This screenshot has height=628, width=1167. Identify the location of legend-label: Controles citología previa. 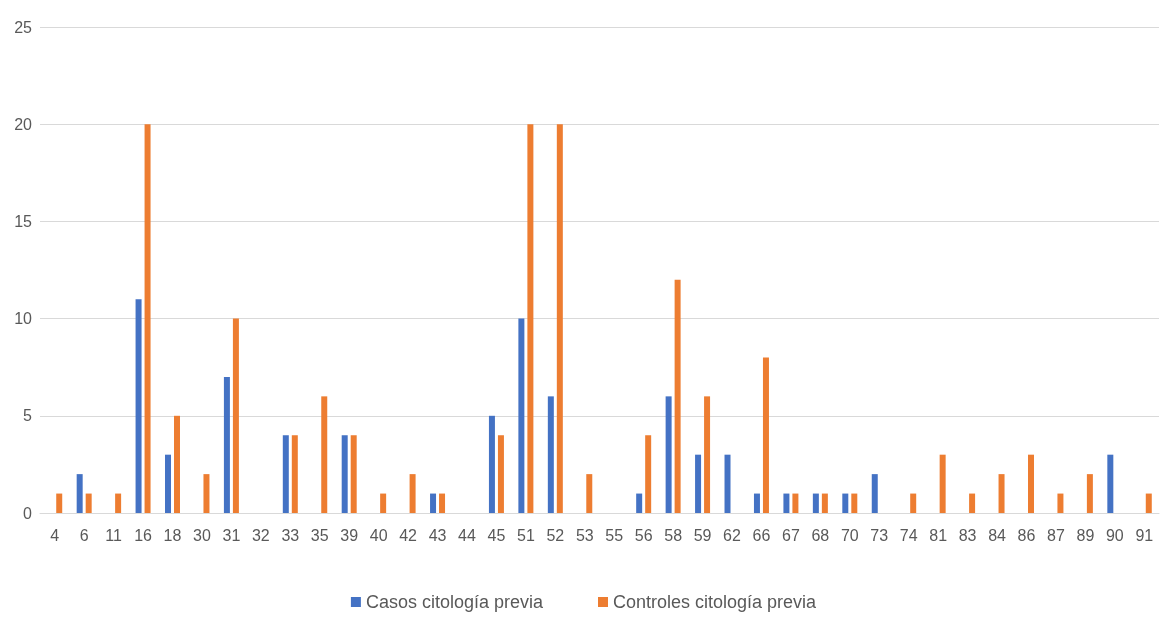
(715, 602).